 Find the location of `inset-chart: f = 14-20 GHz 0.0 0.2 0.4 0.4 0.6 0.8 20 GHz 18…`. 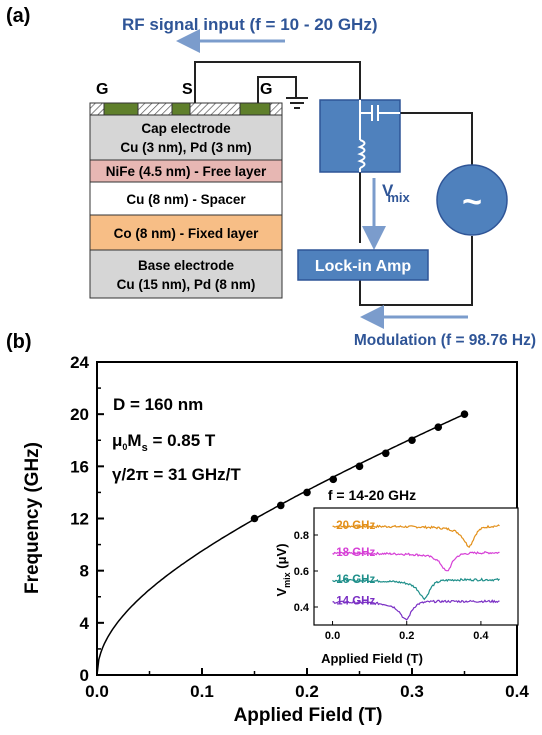

inset-chart: f = 14-20 GHz 0.0 0.2 0.4 0.4 0.6 0.8 20 GHz 18… is located at coordinates (406, 564).